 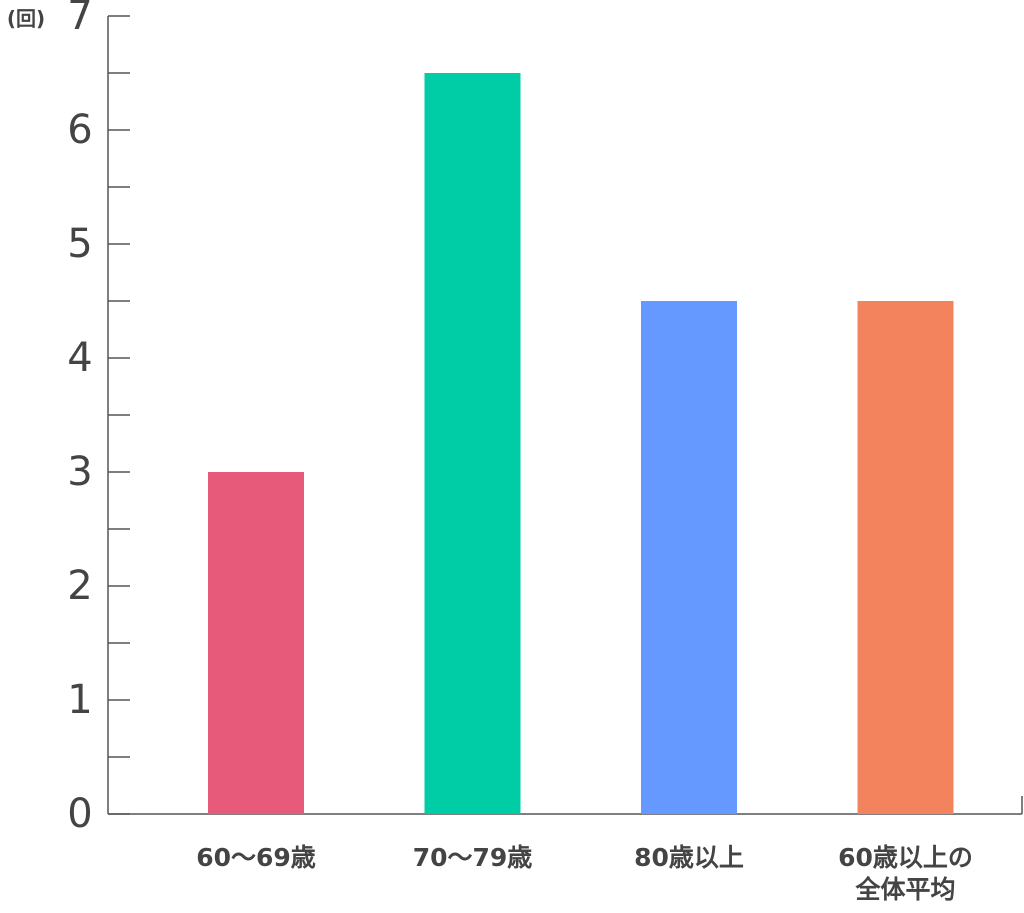 What do you see at coordinates (79, 130) in the screenshot?
I see `y-tick-label: 6` at bounding box center [79, 130].